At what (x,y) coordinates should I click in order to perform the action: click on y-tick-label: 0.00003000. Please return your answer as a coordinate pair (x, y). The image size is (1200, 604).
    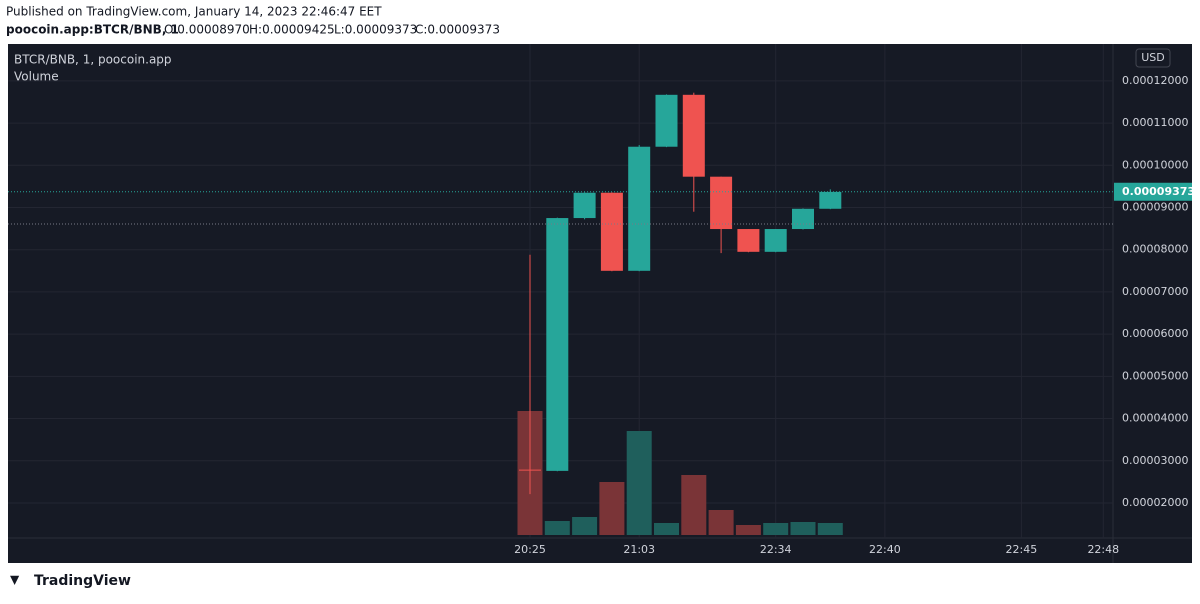
    Looking at the image, I should click on (1155, 460).